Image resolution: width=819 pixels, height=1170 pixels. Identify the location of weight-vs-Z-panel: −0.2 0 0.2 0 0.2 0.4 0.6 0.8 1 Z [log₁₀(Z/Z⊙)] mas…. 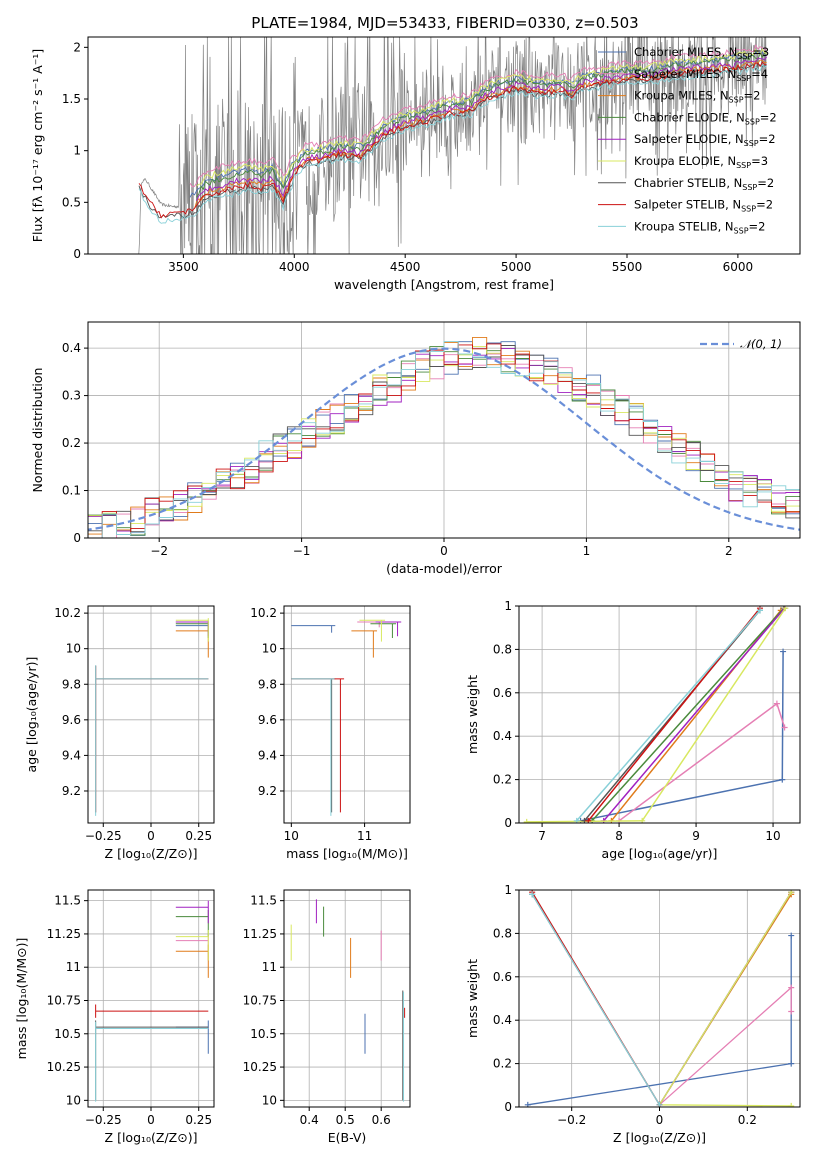
(633, 1014).